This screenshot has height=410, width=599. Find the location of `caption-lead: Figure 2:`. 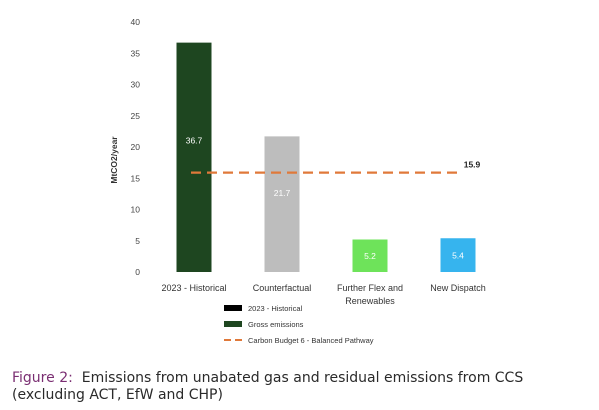

caption-lead: Figure 2: is located at coordinates (42, 378).